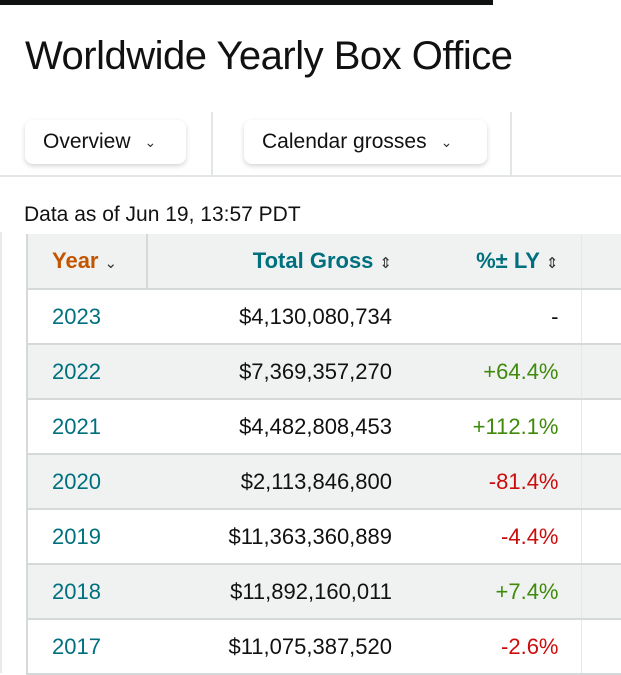 The width and height of the screenshot is (621, 675). What do you see at coordinates (86, 427) in the screenshot?
I see `year-link: 2021` at bounding box center [86, 427].